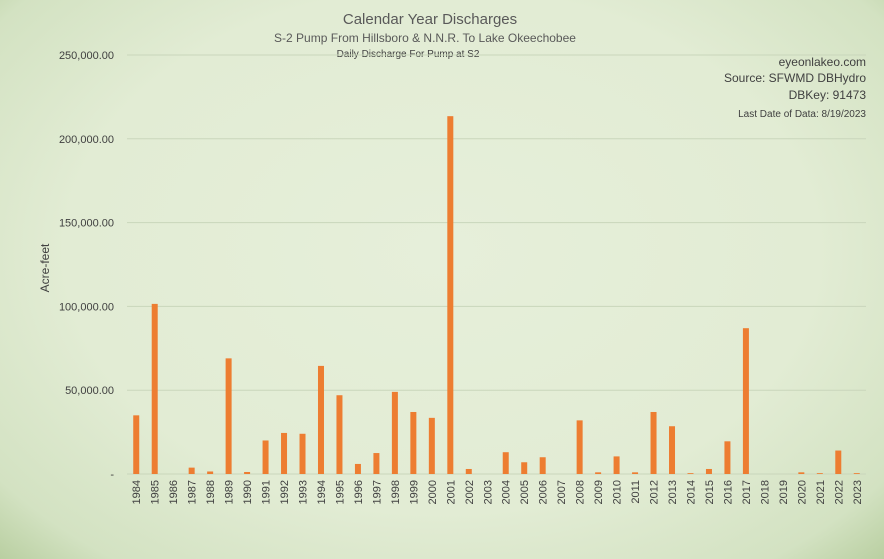 The height and width of the screenshot is (559, 884). What do you see at coordinates (784, 492) in the screenshot?
I see `x-tick-label-2019: 2019` at bounding box center [784, 492].